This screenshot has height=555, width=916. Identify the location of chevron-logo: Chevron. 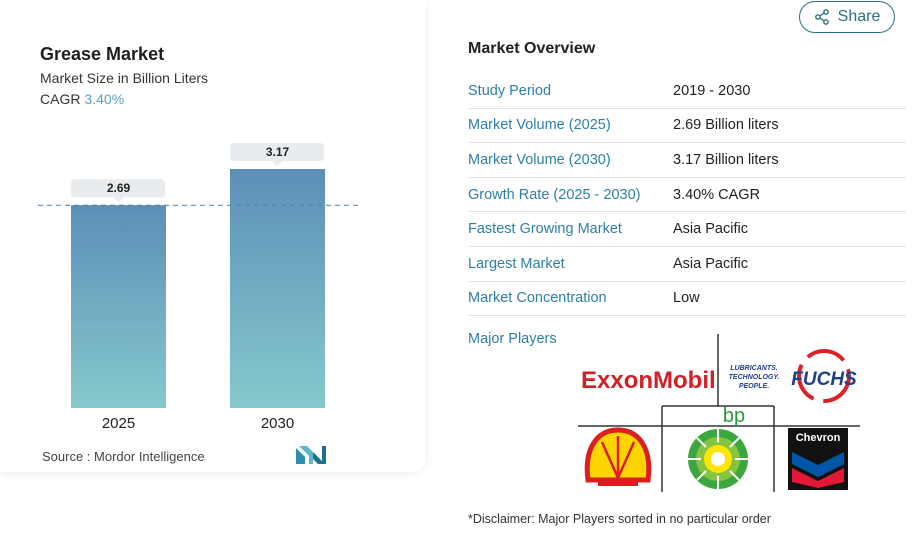
(818, 459).